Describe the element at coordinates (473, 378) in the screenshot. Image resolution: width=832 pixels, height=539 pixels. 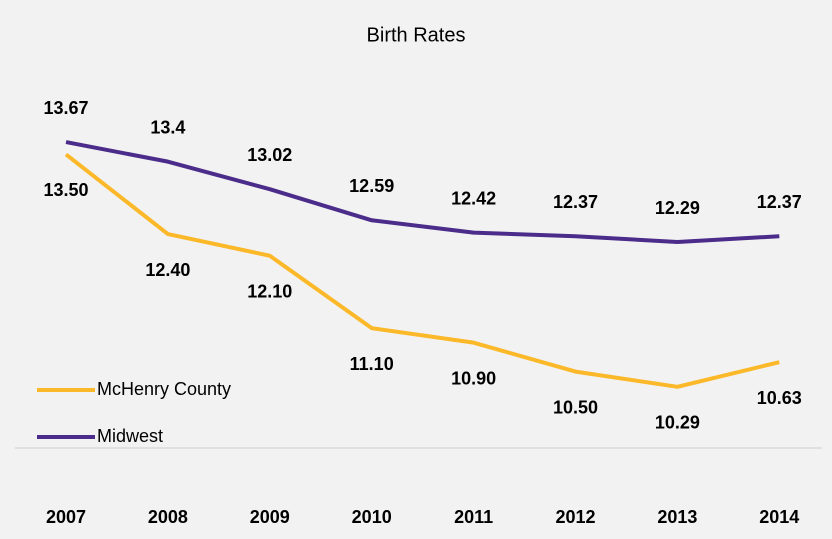
I see `data-label: 10.90` at that location.